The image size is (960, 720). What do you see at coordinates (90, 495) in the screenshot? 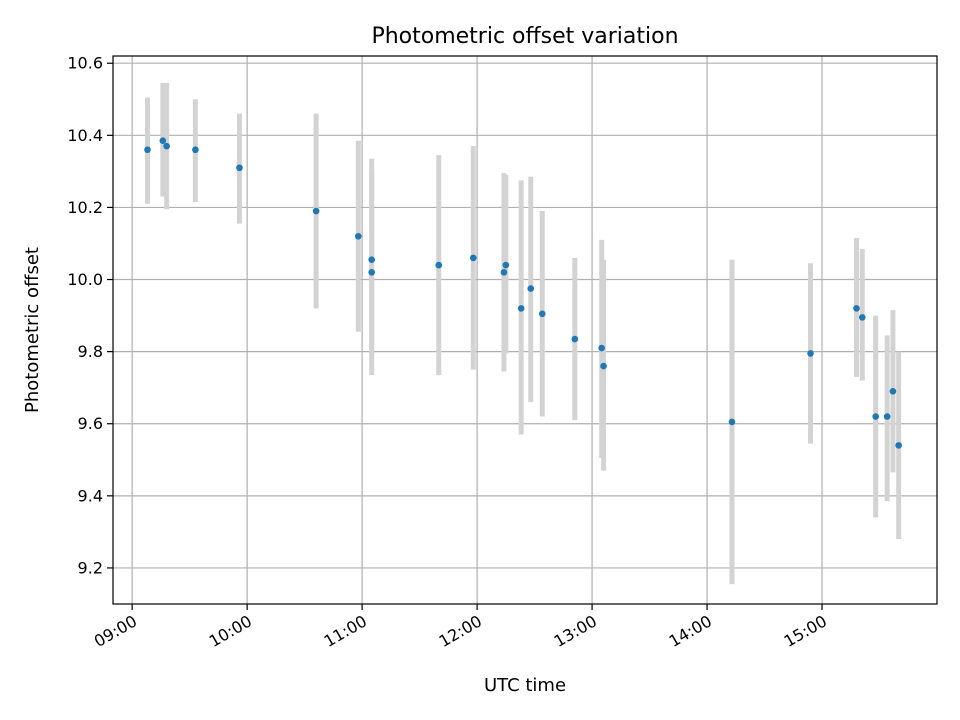
I see `y-tick-label: 9.4` at bounding box center [90, 495].